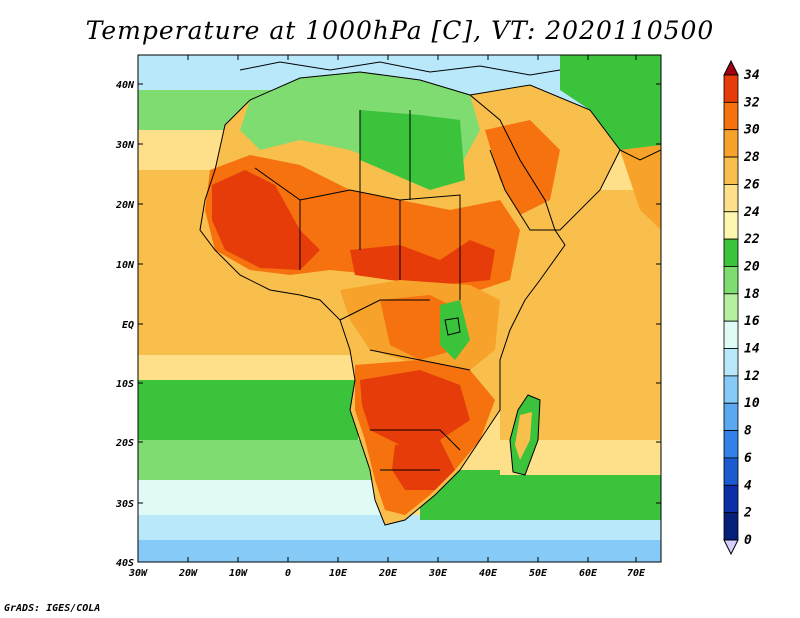 The height and width of the screenshot is (618, 800). Describe the element at coordinates (488, 573) in the screenshot. I see `lon-label: 40E` at that location.